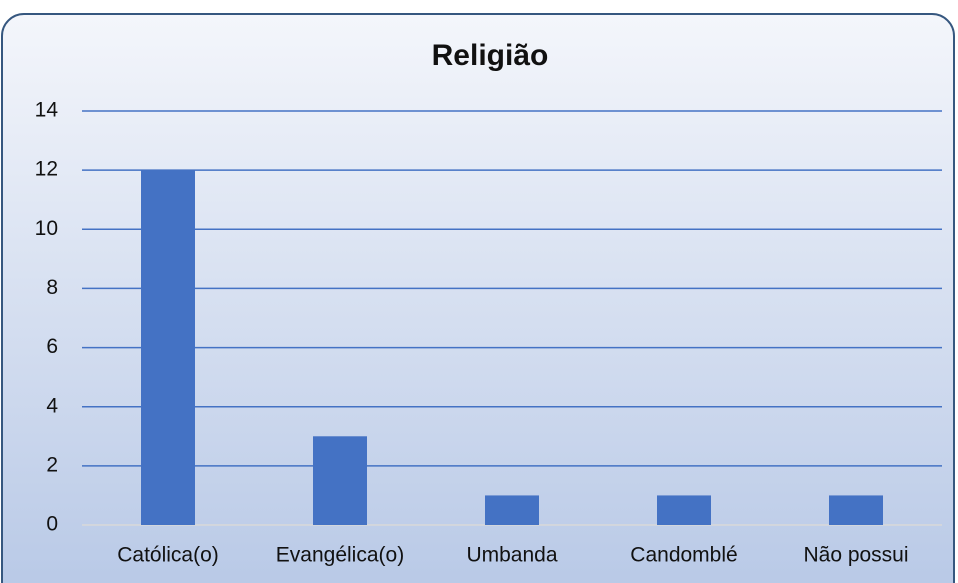 Image resolution: width=958 pixels, height=583 pixels. I want to click on x-tick-label: Não possui, so click(855, 555).